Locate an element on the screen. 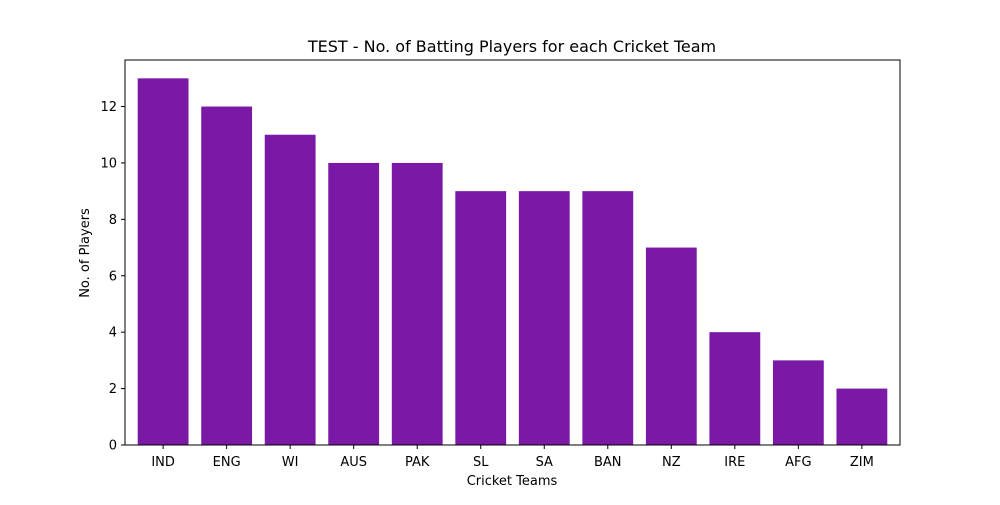  y-axis-ticks: 0 2 4 6 8 10 12 is located at coordinates (112, 277).